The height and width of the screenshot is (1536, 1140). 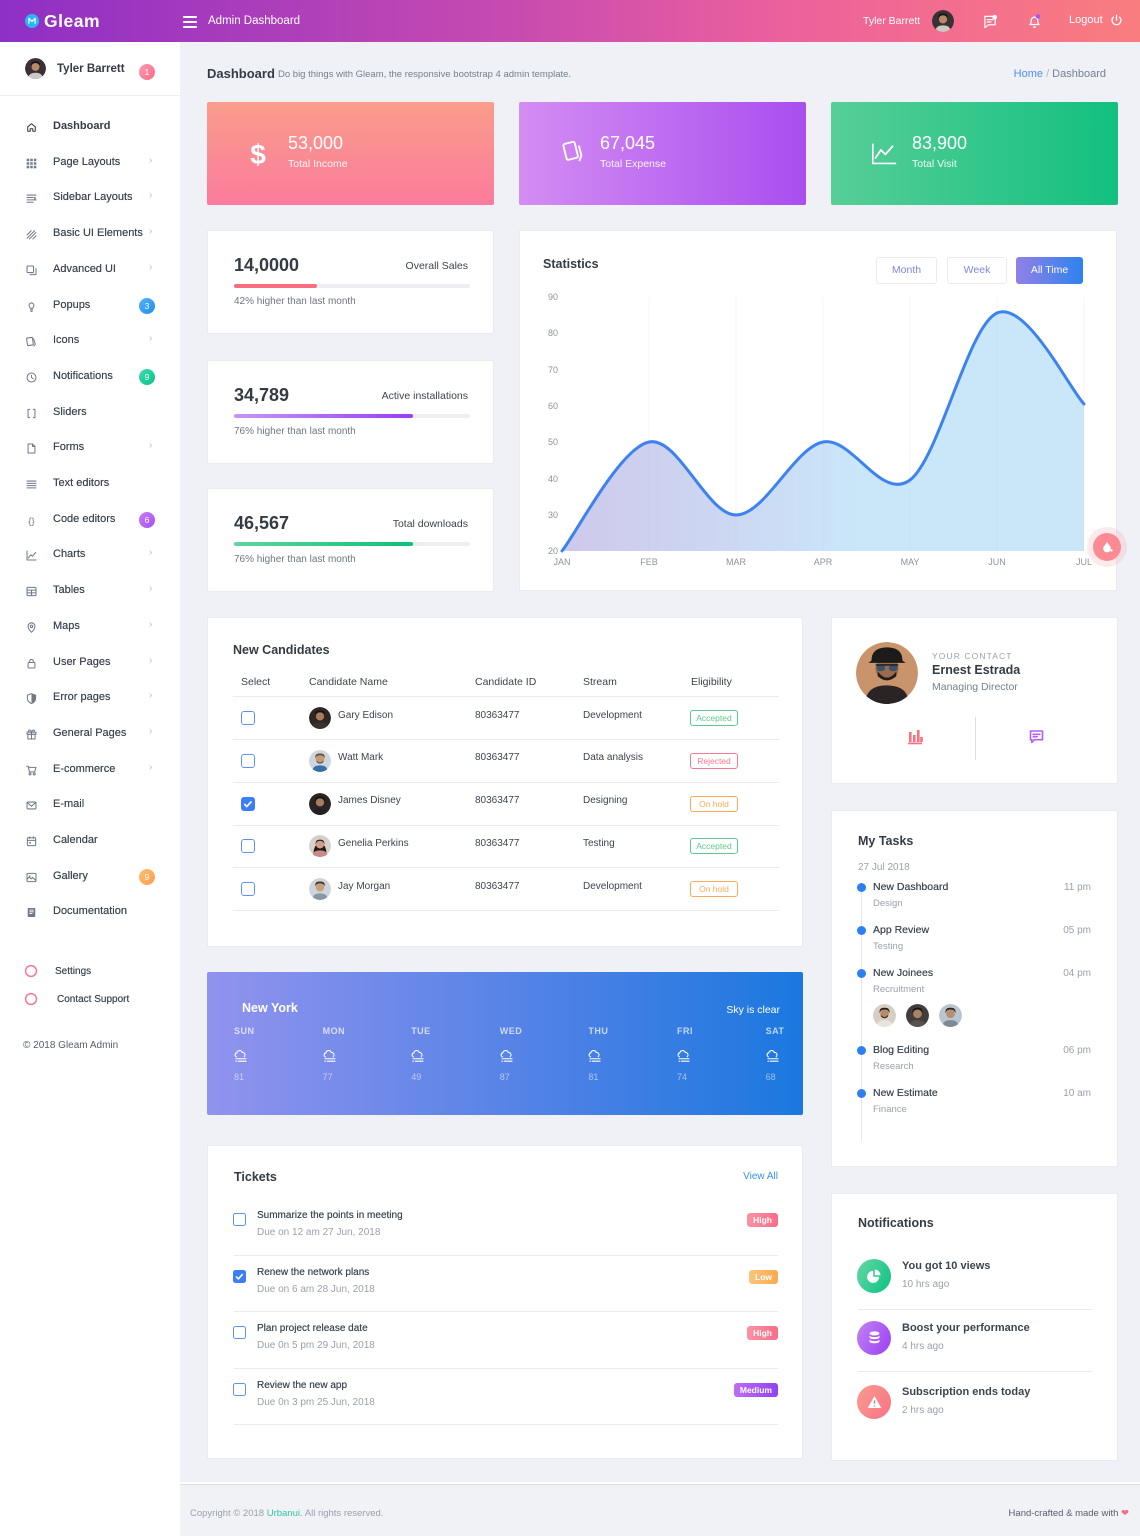 What do you see at coordinates (553, 442) in the screenshot?
I see `svg-text: 50` at bounding box center [553, 442].